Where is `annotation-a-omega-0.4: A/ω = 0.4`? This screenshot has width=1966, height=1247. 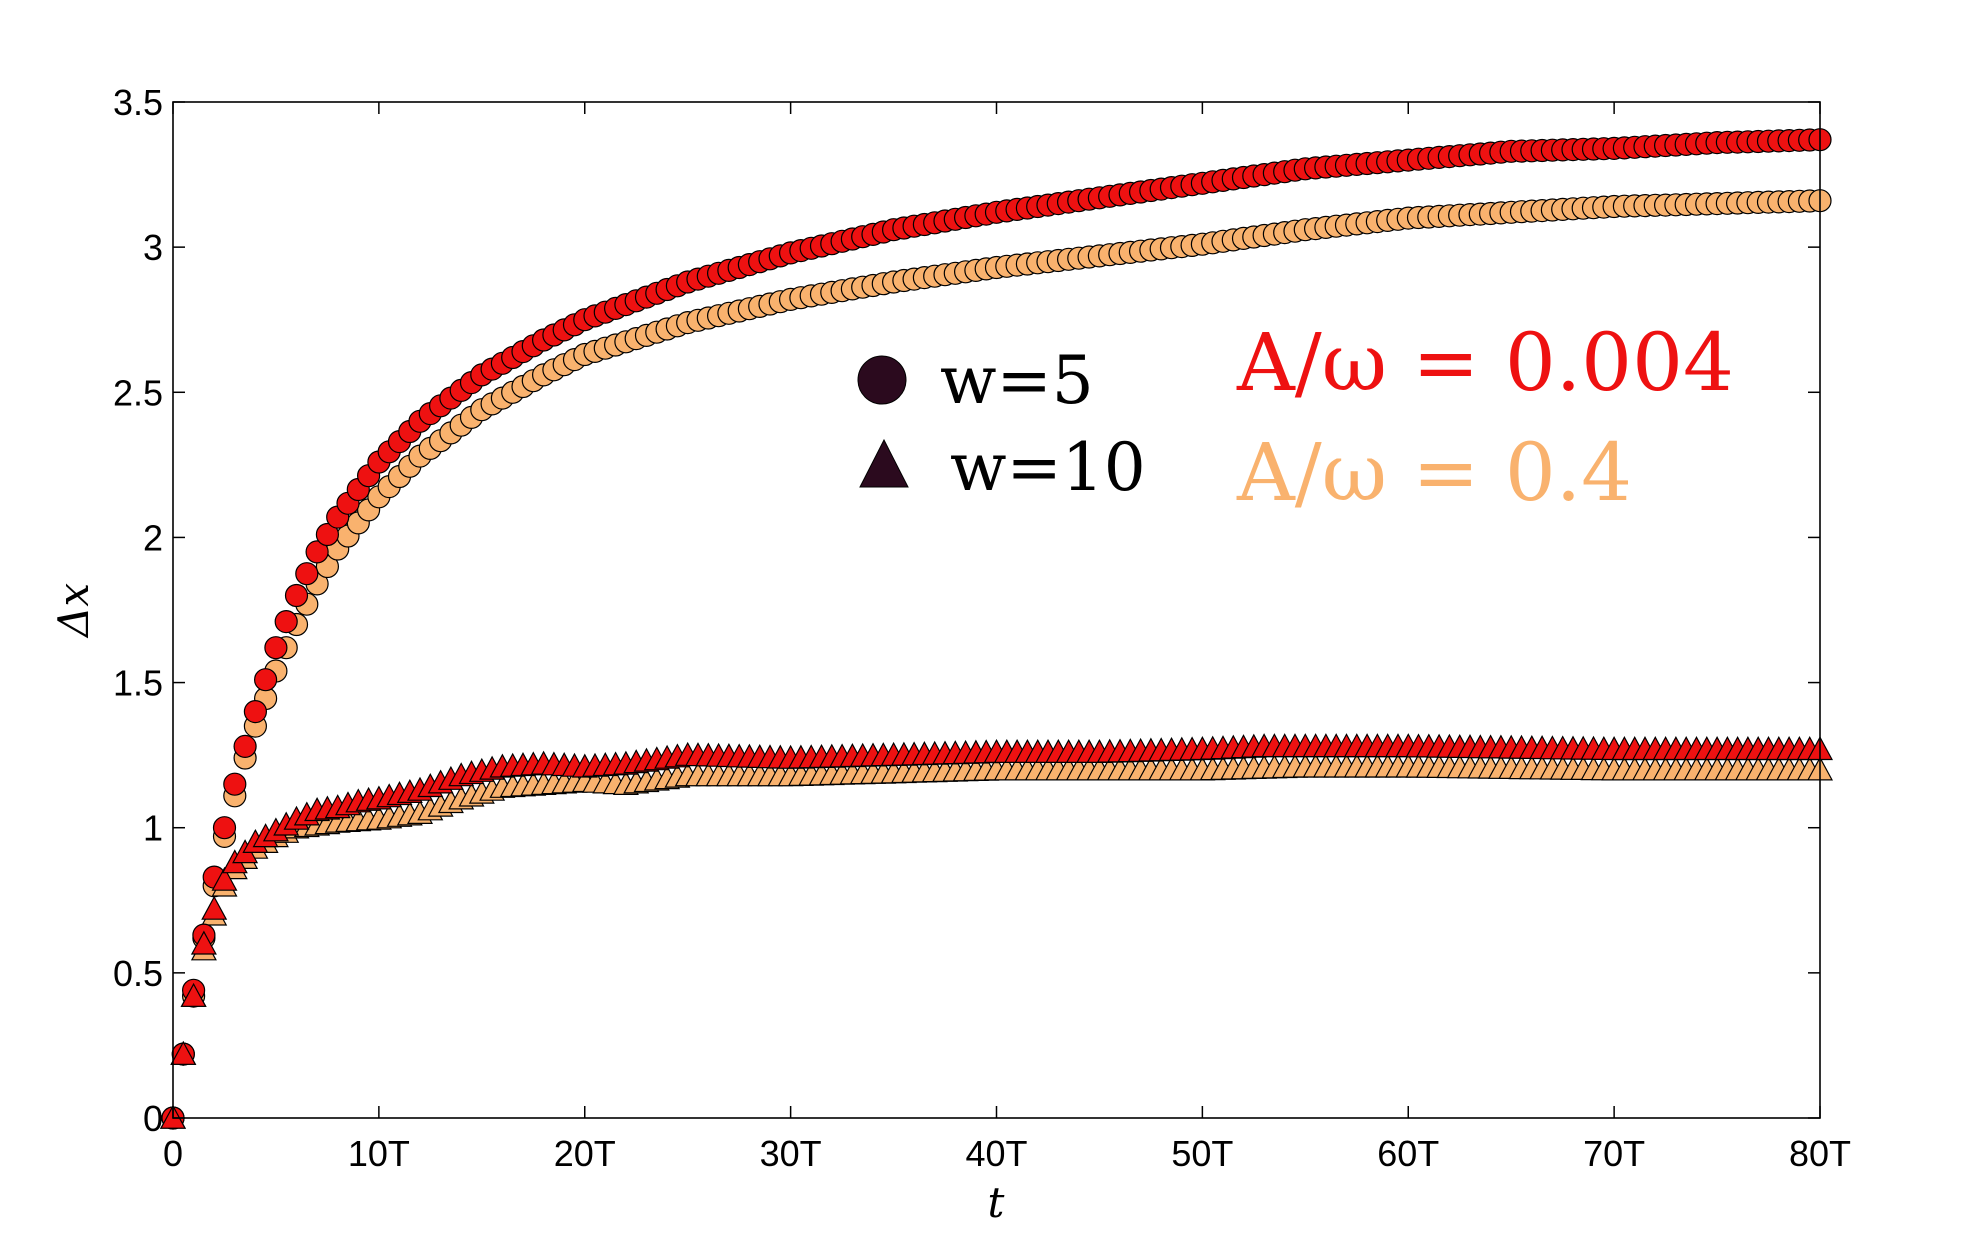 annotation-a-omega-0.4: A/ω = 0.4 is located at coordinates (1434, 472).